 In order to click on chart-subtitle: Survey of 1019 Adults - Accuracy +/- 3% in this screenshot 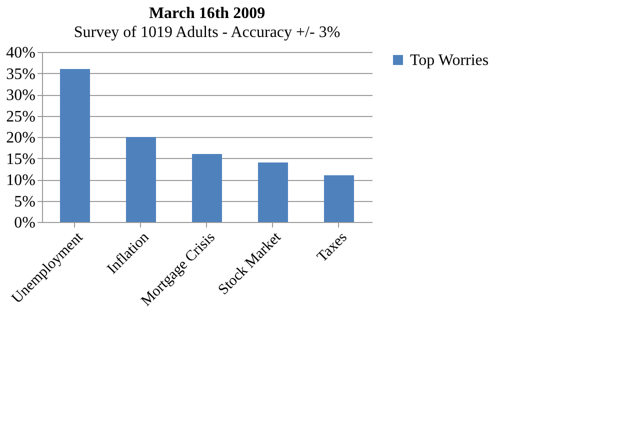, I will do `click(207, 32)`.